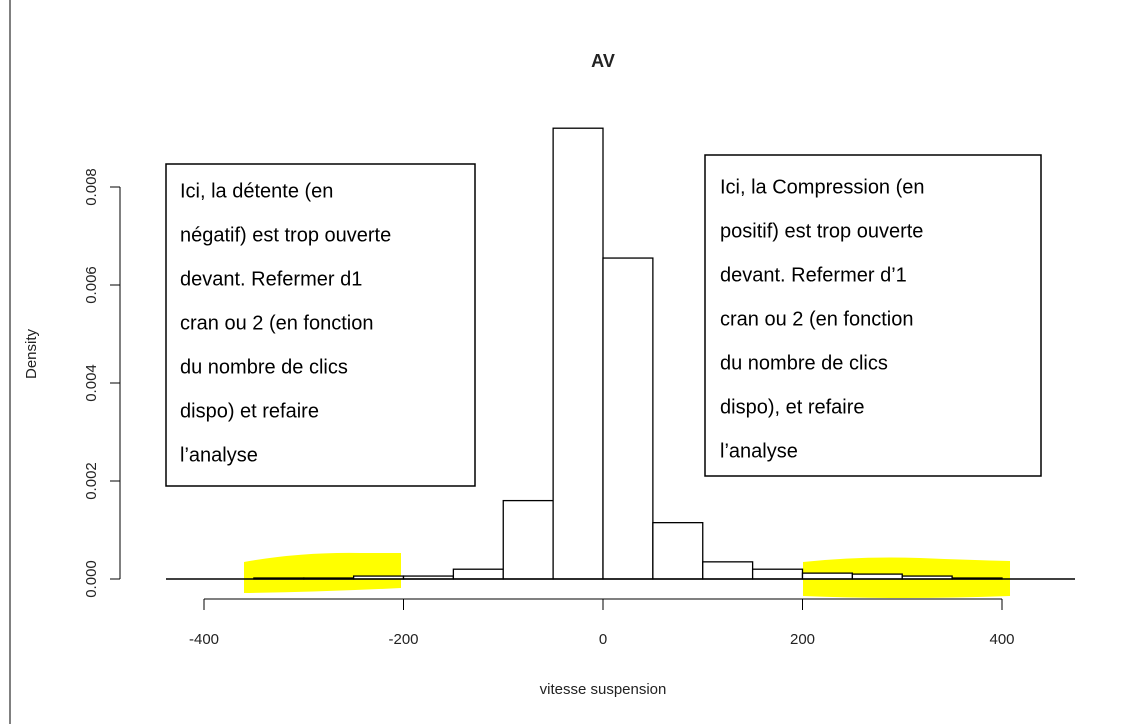 The image size is (1136, 724). Describe the element at coordinates (792, 407) in the screenshot. I see `annotation-text: dispo), et refaire` at that location.